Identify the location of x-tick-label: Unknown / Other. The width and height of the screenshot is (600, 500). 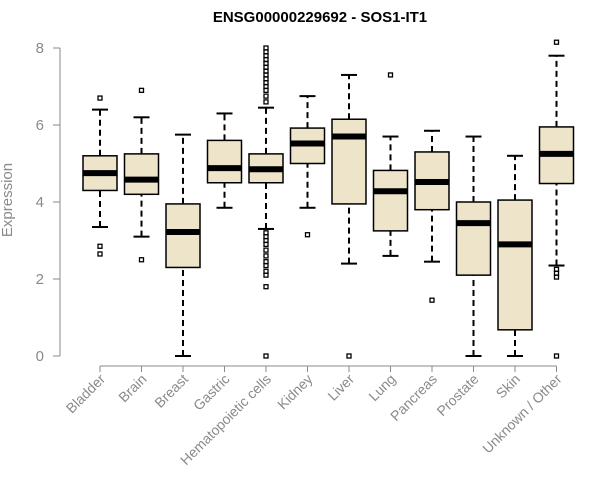
(522, 414).